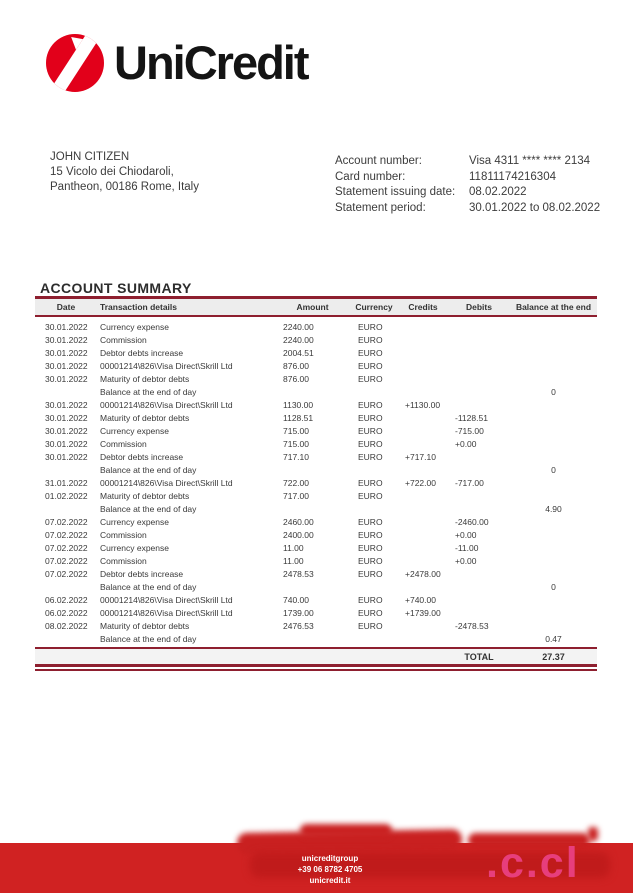 The width and height of the screenshot is (633, 893). I want to click on column-header-debits: Debits, so click(479, 307).